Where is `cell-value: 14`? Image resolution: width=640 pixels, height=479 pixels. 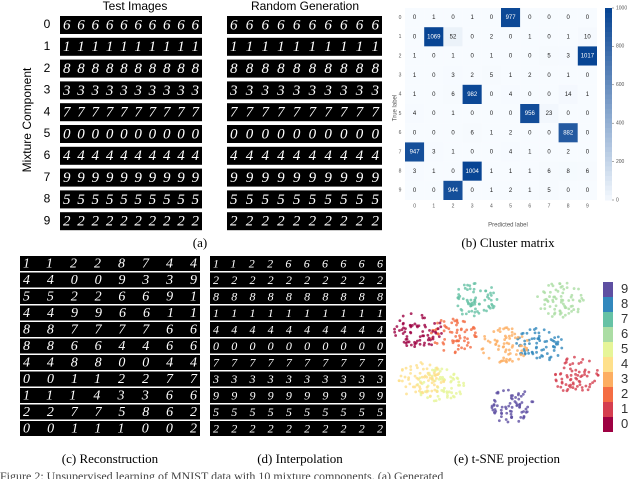
cell-value: 14 is located at coordinates (568, 95).